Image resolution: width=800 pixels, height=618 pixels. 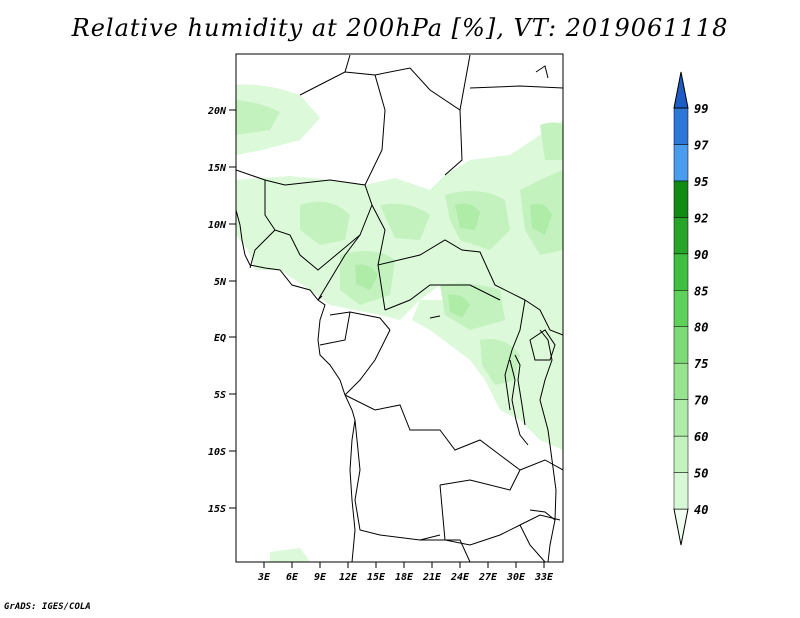 I want to click on lon-tick-label: 21E, so click(x=432, y=577).